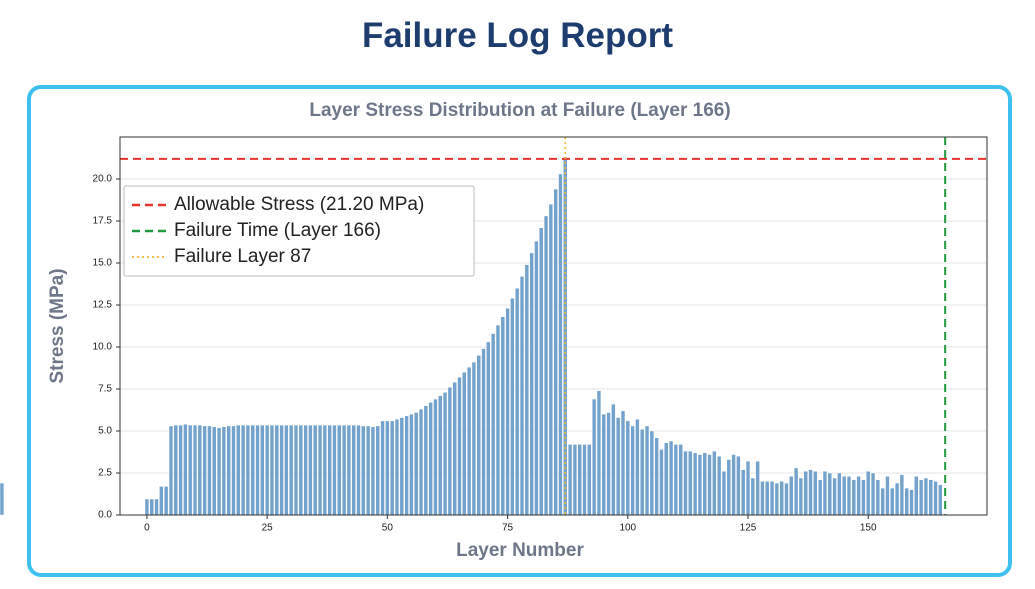 The height and width of the screenshot is (589, 1035). Describe the element at coordinates (103, 347) in the screenshot. I see `y-tick-label: 10.0` at that location.